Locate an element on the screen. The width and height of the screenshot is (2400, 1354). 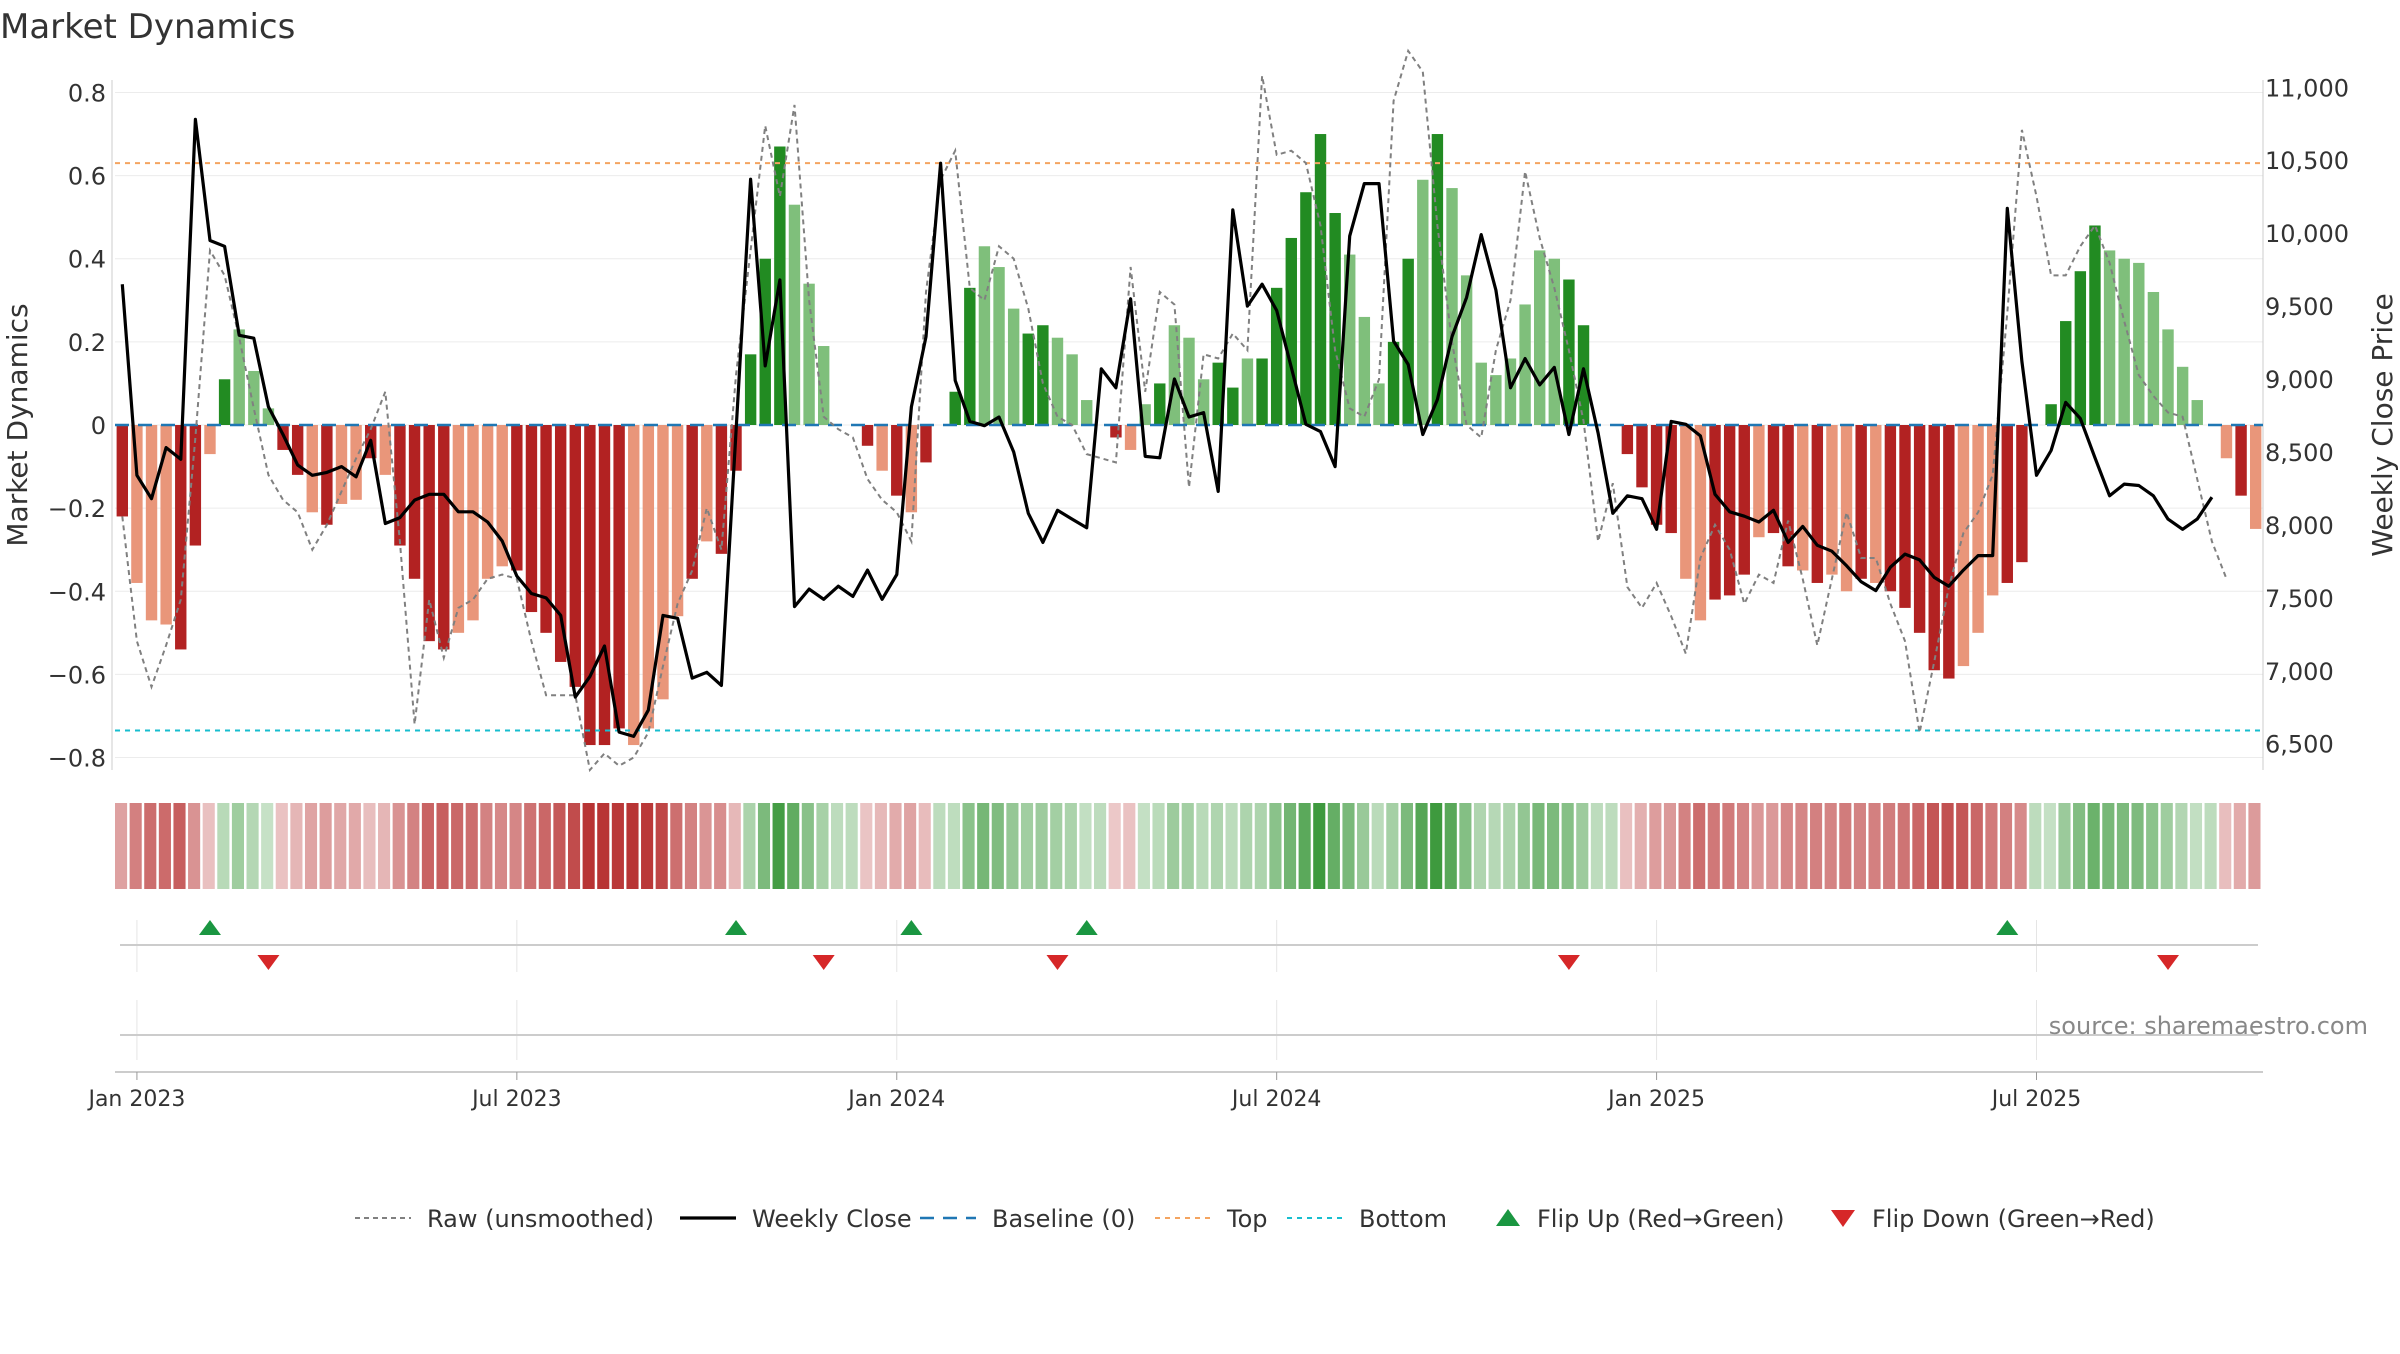
y-axis-title: Market Dynamics is located at coordinates (17, 424).